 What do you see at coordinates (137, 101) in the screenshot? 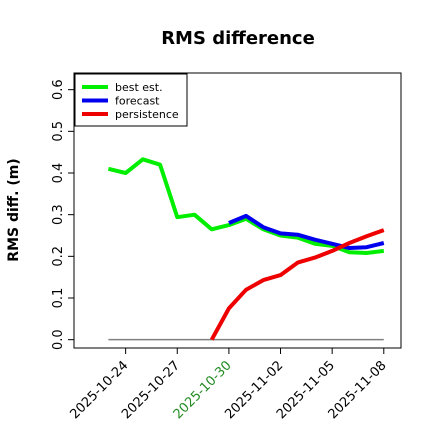
I see `legend-label: forecast` at bounding box center [137, 101].